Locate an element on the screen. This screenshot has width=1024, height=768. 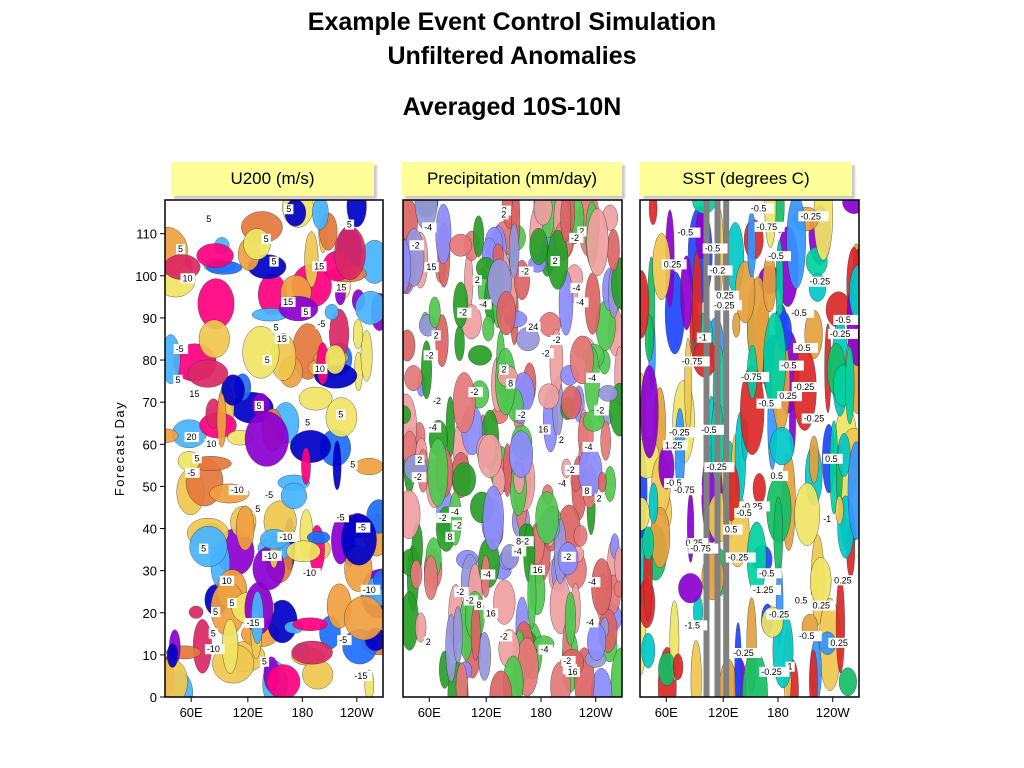
svg-text: 15 is located at coordinates (431, 267).